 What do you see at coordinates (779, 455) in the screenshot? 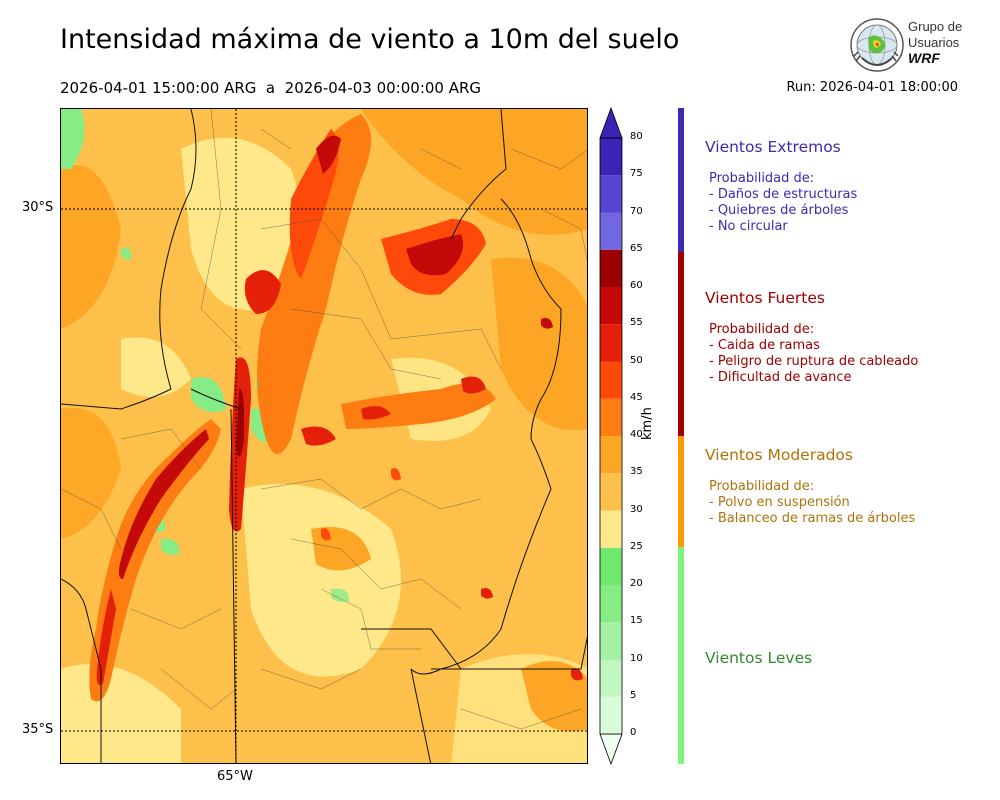
I see `category-title: Vientos Moderados` at bounding box center [779, 455].